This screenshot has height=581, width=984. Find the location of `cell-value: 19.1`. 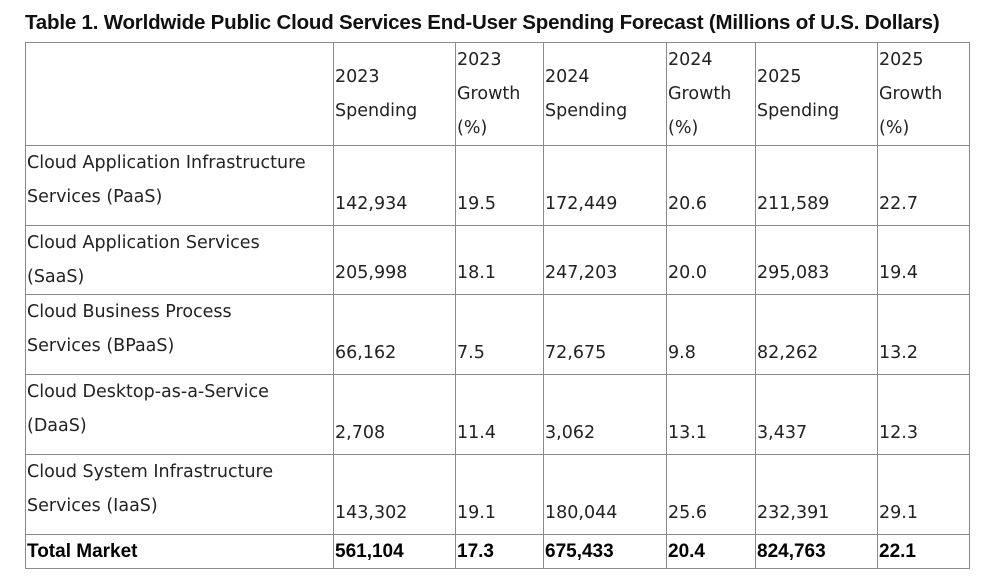

cell-value: 19.1 is located at coordinates (499, 494).